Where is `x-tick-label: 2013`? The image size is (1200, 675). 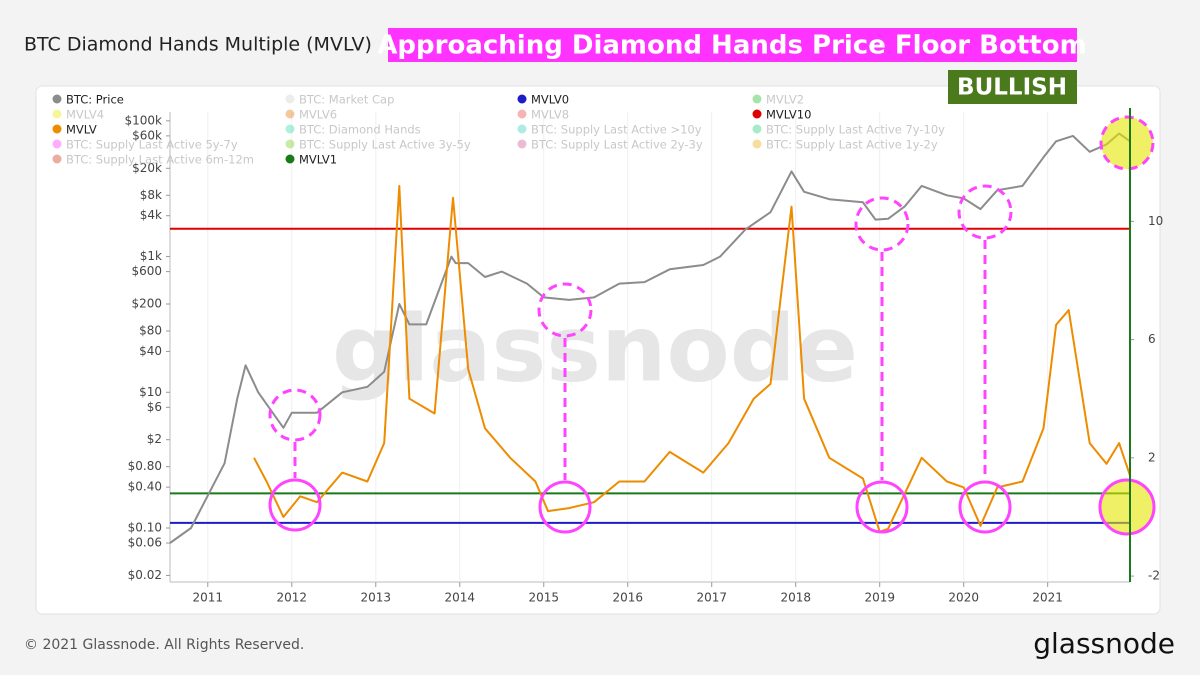
x-tick-label: 2013 is located at coordinates (376, 598).